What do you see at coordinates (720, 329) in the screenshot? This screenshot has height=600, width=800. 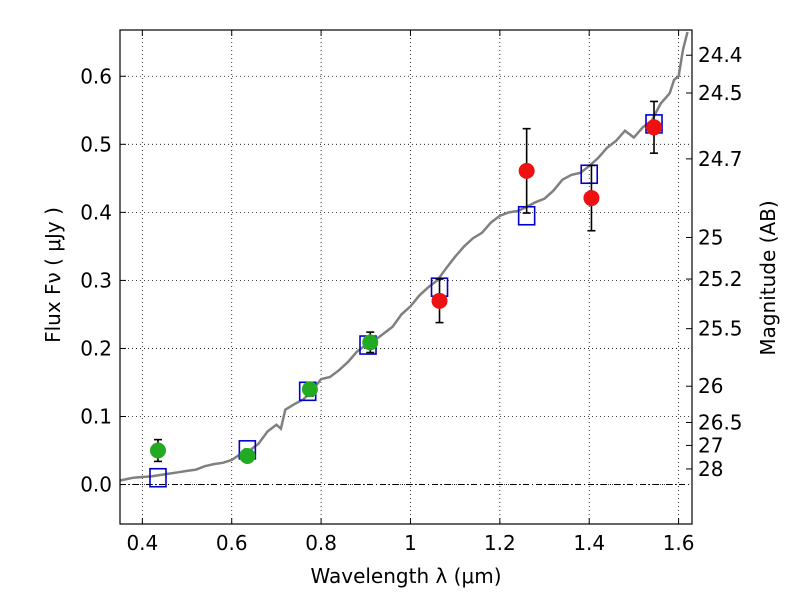 I see `mag-tick-label: 25.5` at bounding box center [720, 329].